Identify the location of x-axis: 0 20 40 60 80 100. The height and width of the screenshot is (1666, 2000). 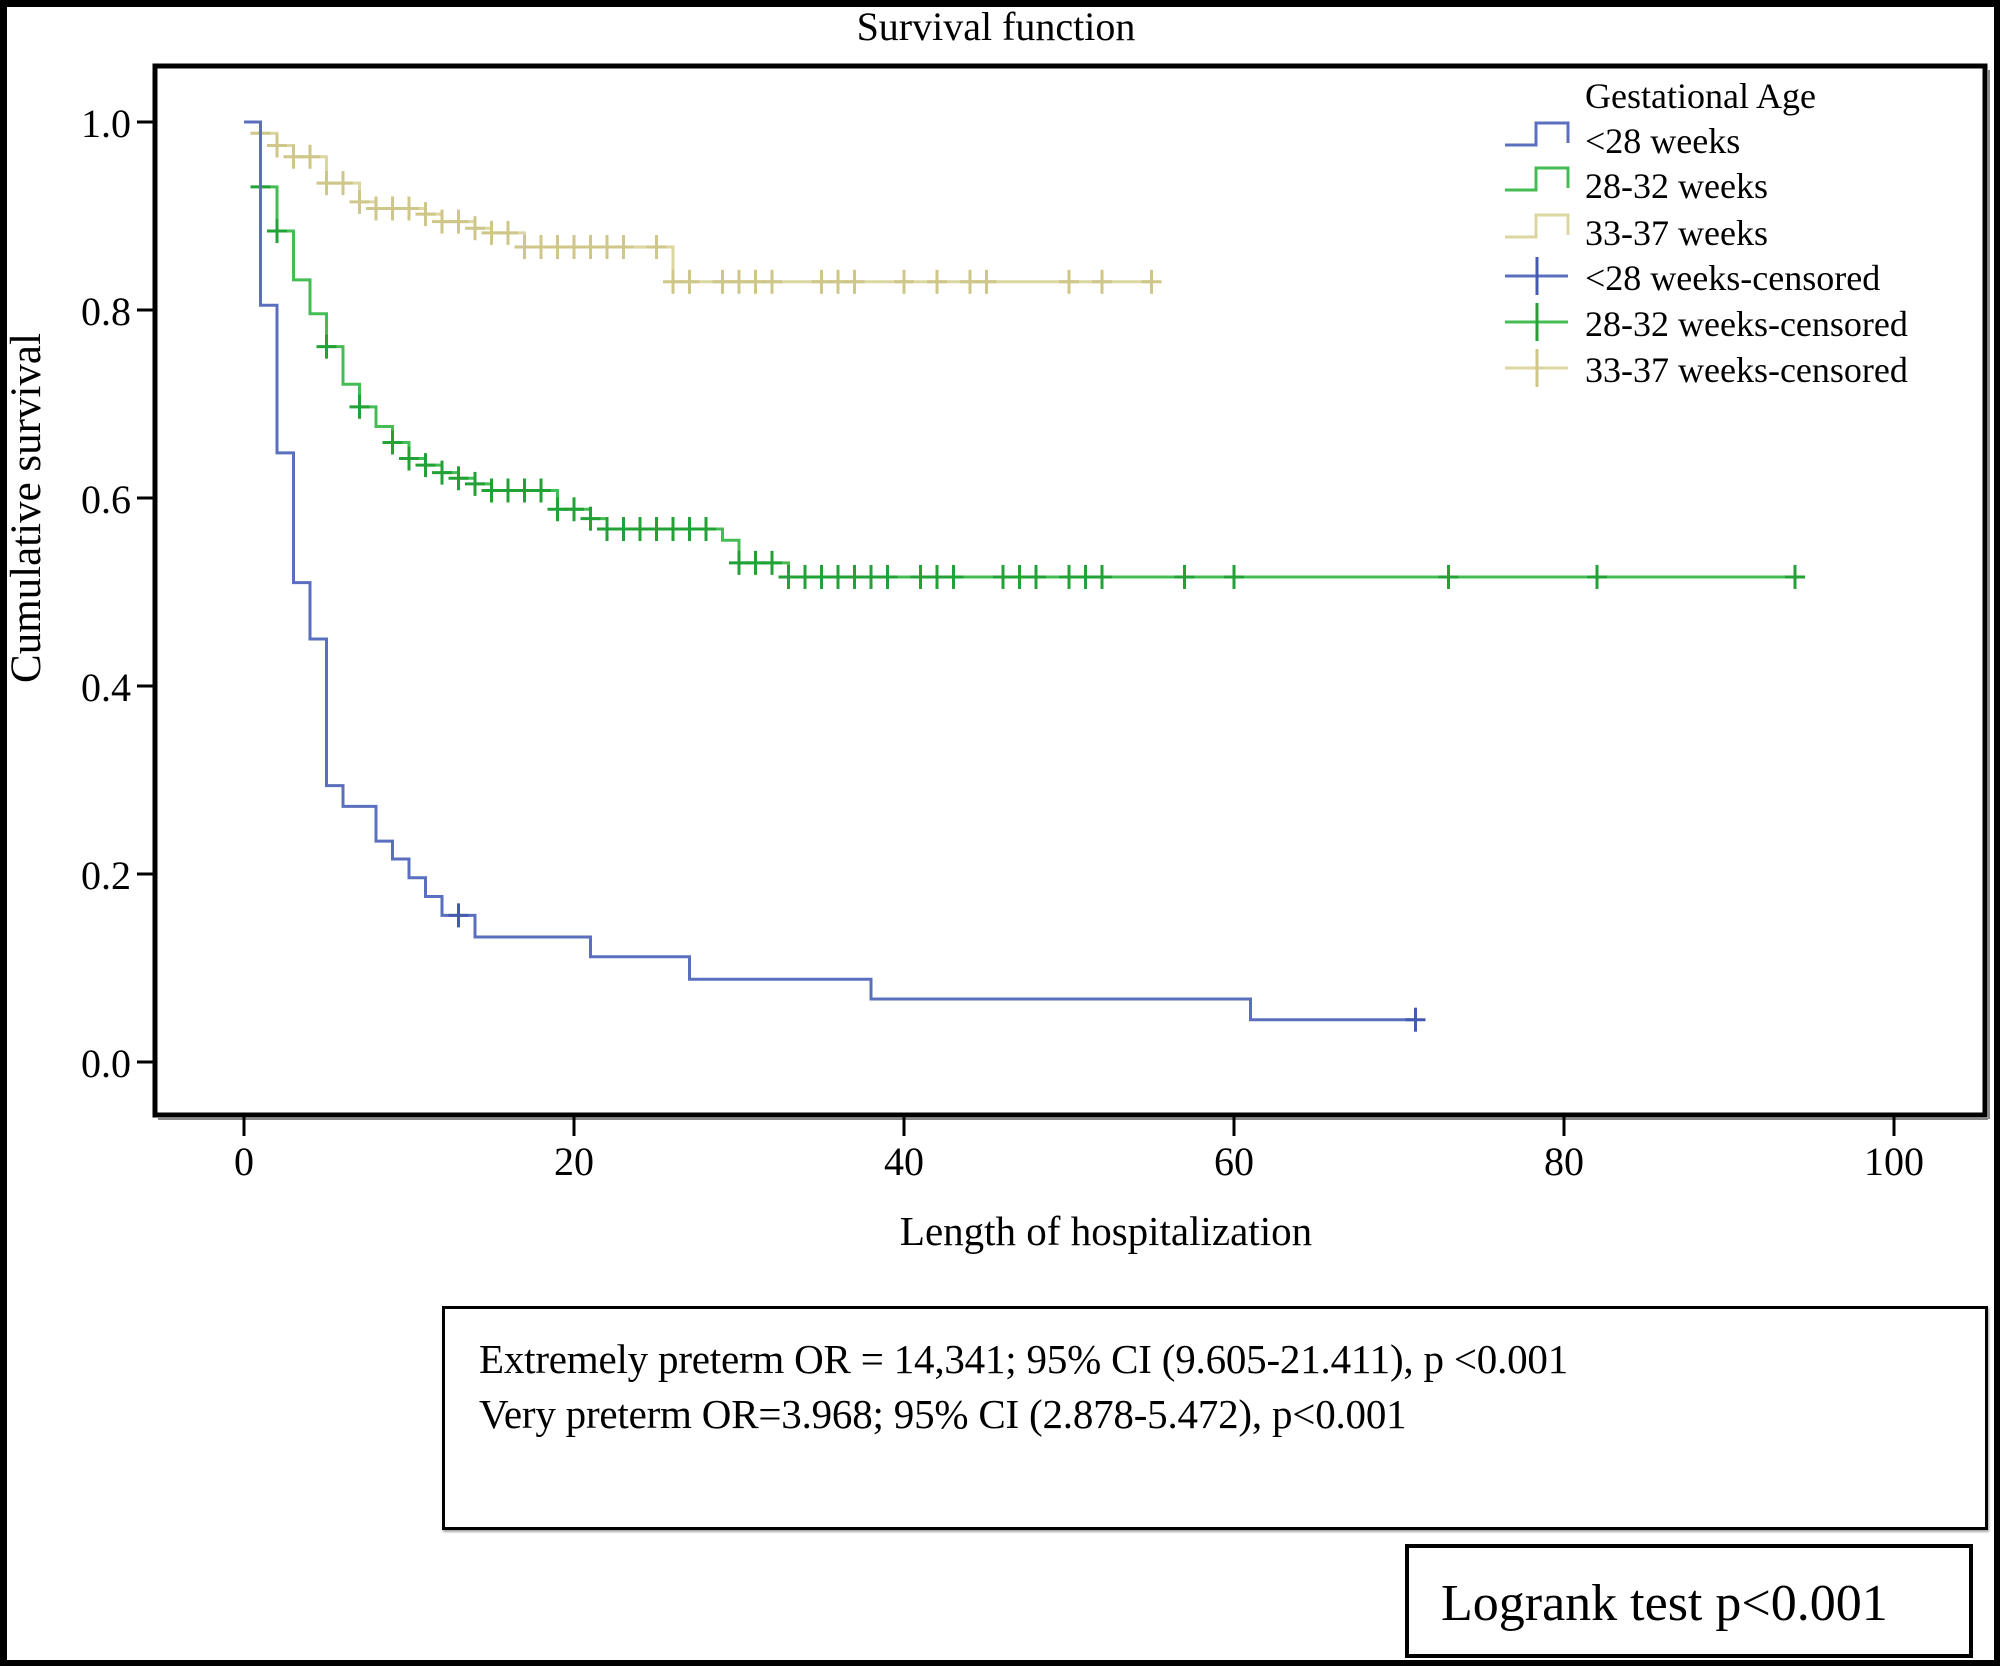
(1079, 1150).